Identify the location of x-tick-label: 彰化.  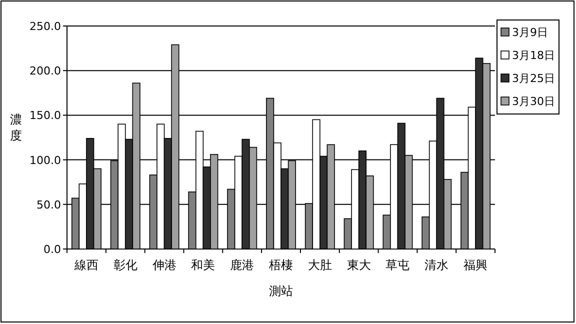
(125, 265).